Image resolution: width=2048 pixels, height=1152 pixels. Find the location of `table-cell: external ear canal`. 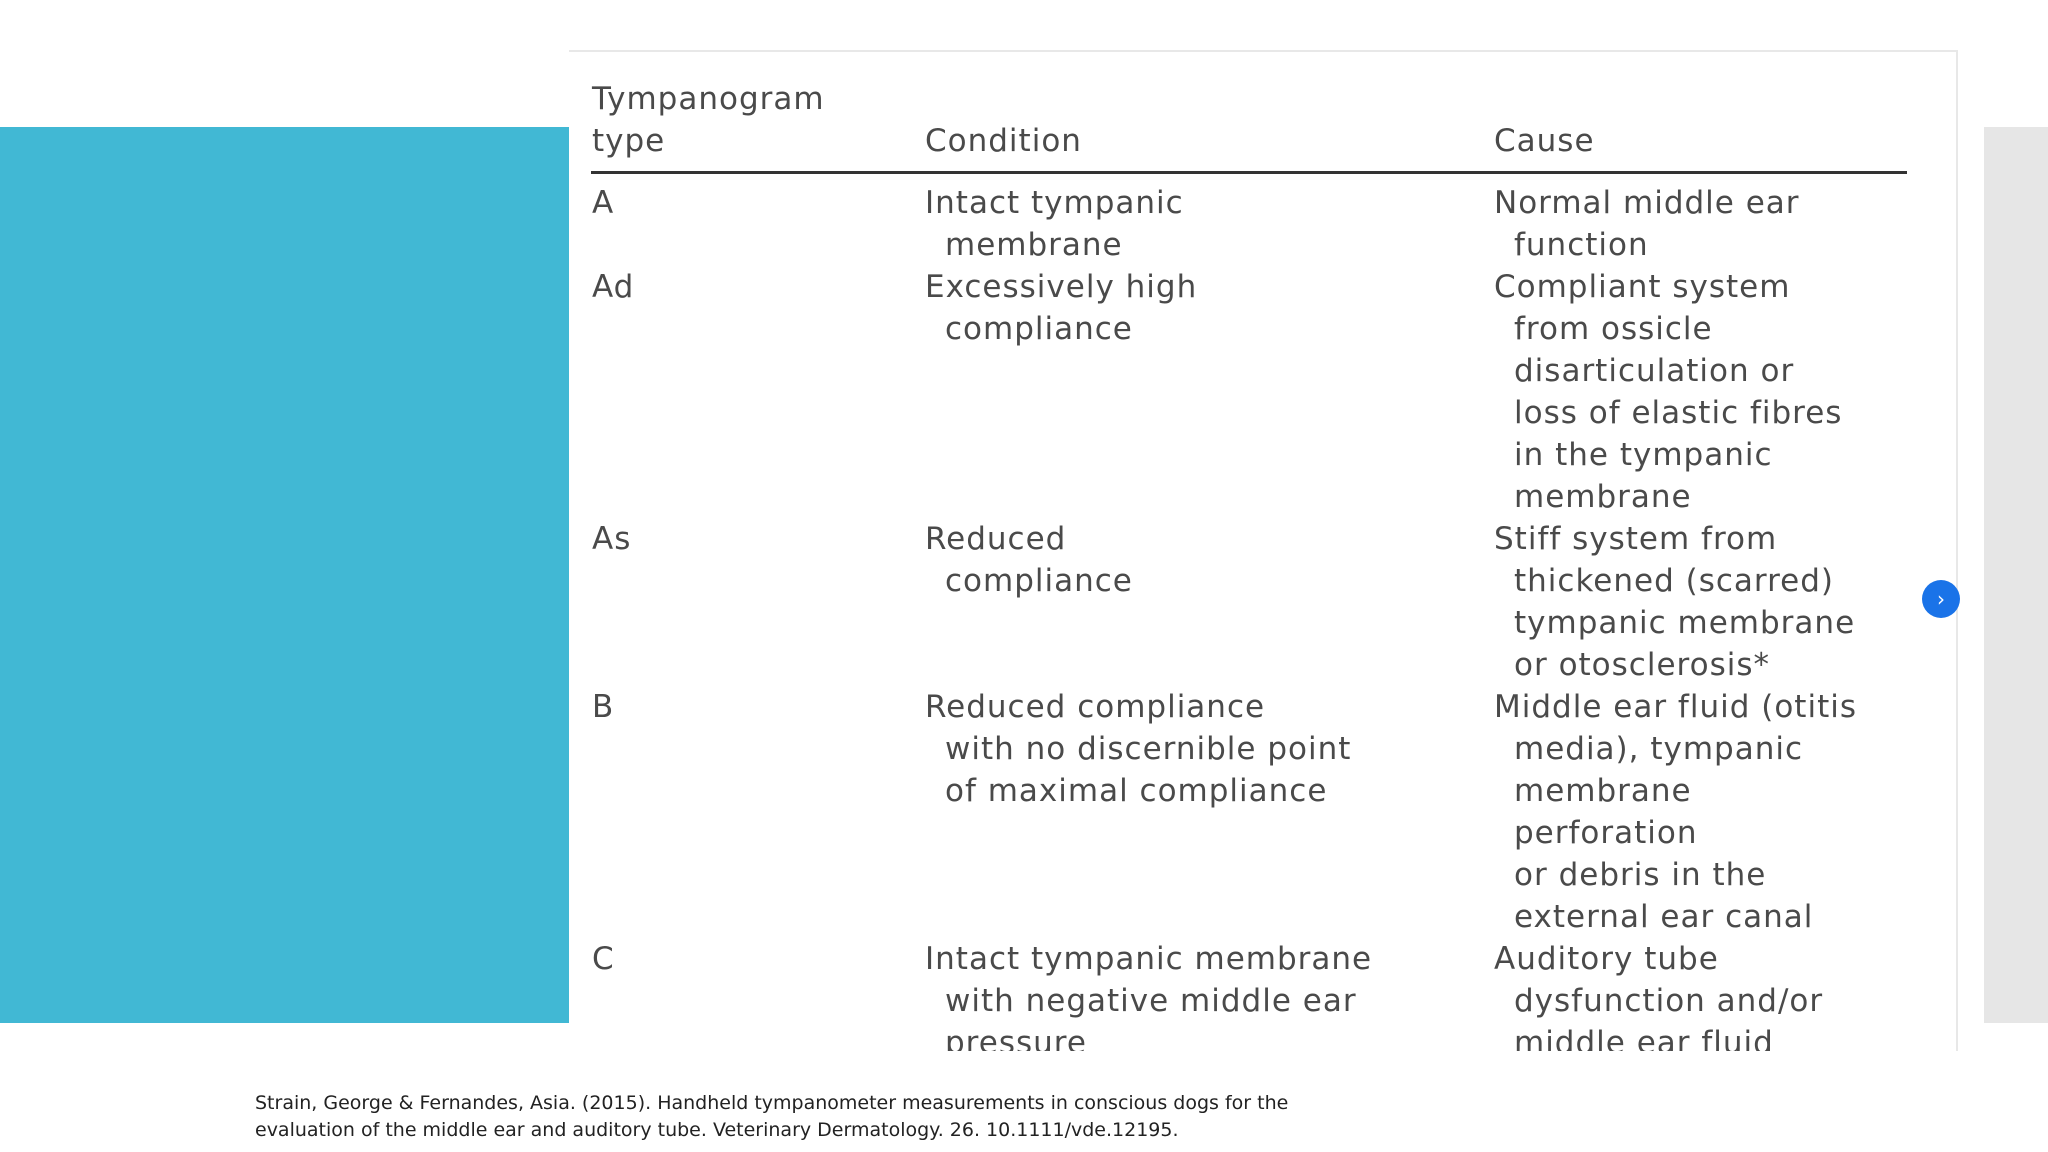

table-cell: external ear canal is located at coordinates (1664, 917).